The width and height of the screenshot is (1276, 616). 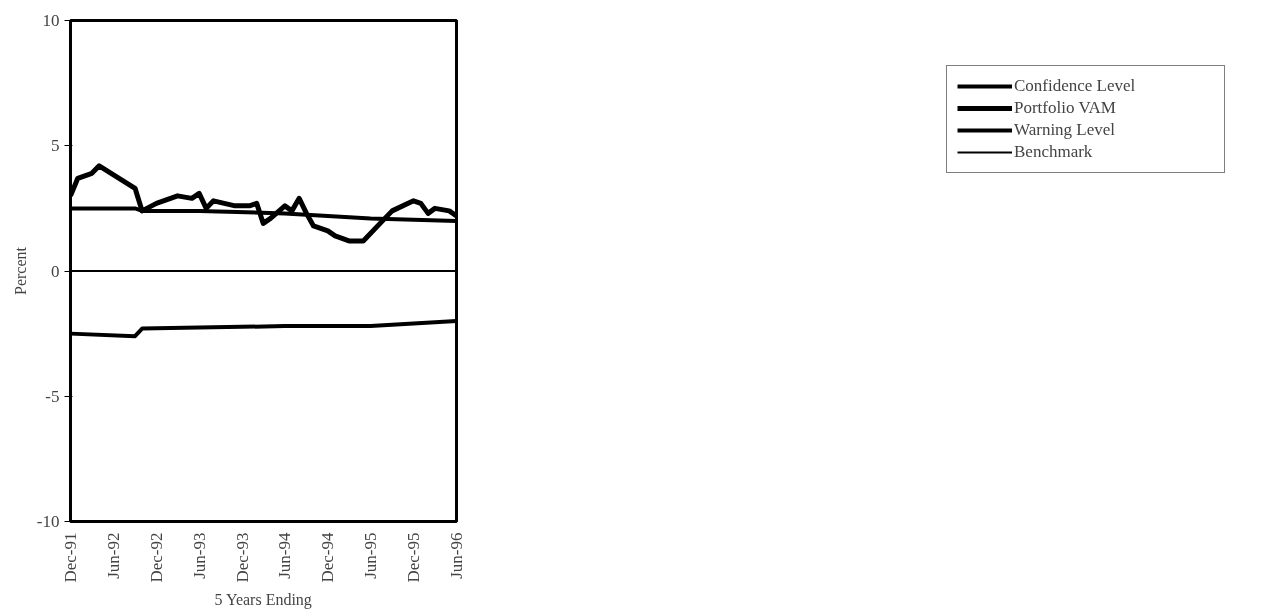 What do you see at coordinates (199, 555) in the screenshot?
I see `x-tick-label: Jun-93` at bounding box center [199, 555].